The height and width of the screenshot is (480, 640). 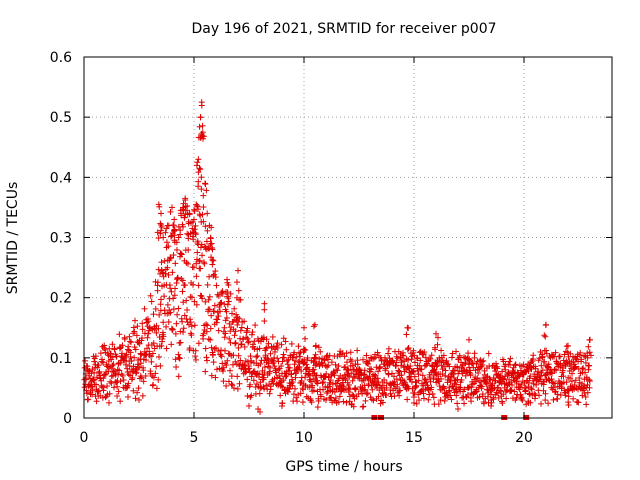 What do you see at coordinates (61, 239) in the screenshot?
I see `y-tick-label: 0.3` at bounding box center [61, 239].